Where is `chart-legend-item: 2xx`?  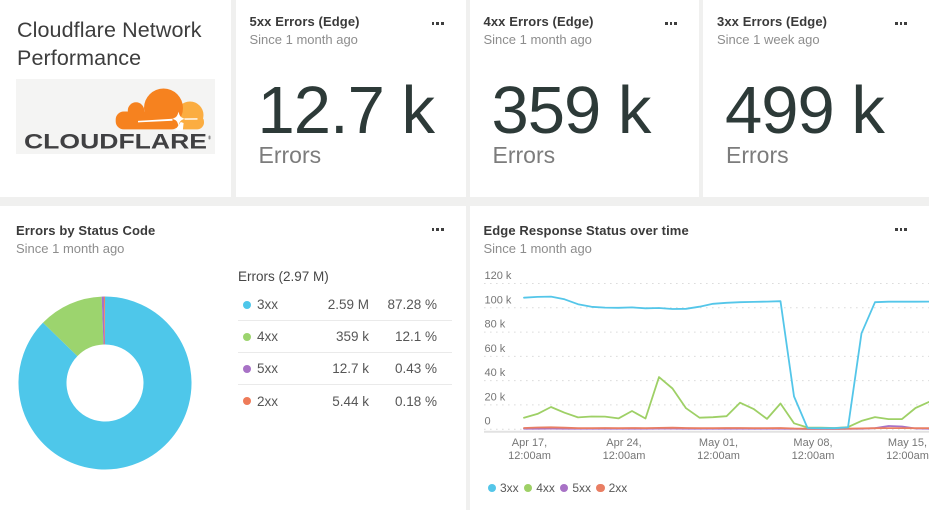
chart-legend-item: 2xx is located at coordinates (611, 488).